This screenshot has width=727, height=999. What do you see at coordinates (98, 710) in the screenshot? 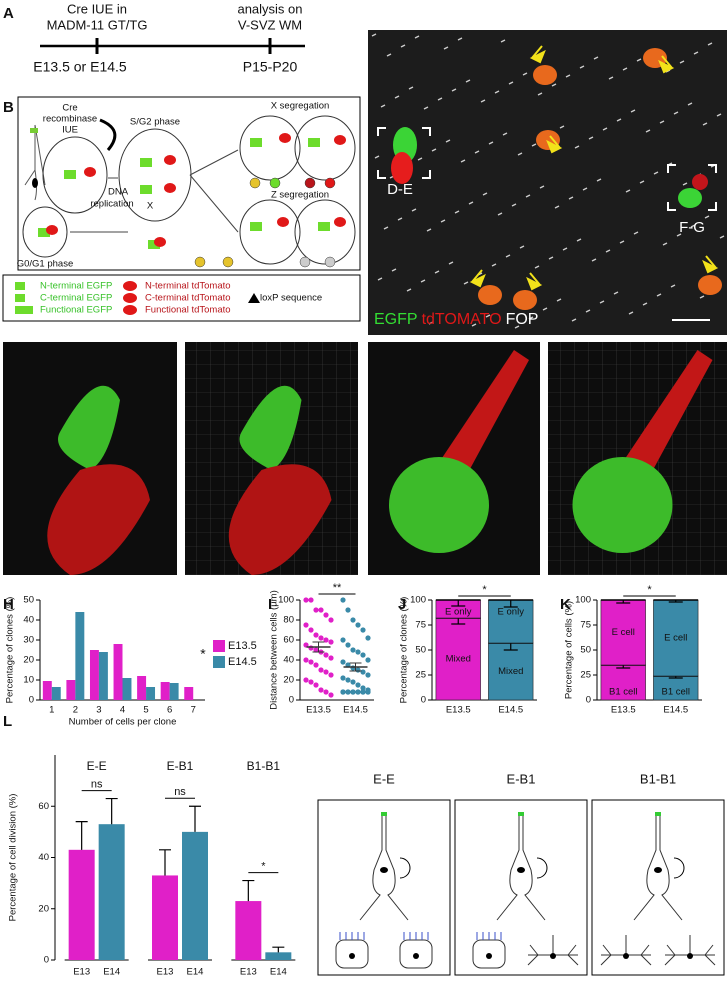
I see `x-tick-label: 3` at bounding box center [98, 710].